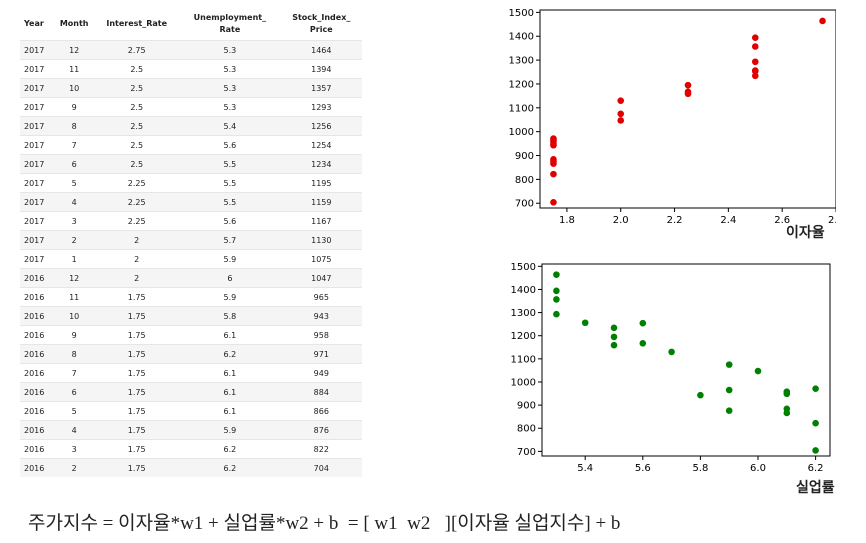 This screenshot has width=866, height=543. What do you see at coordinates (321, 354) in the screenshot?
I see `table-cell: 971` at bounding box center [321, 354].